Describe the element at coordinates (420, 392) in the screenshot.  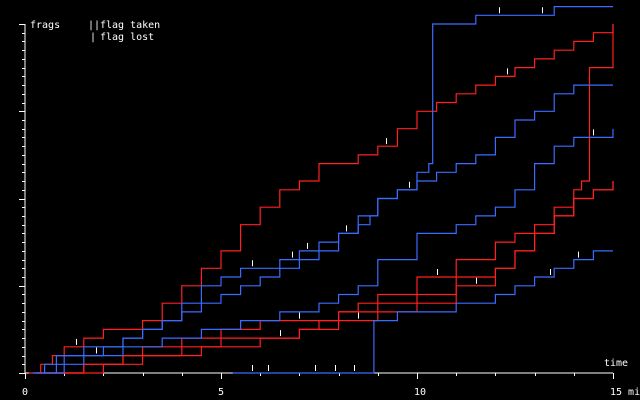
I see `x-tick-label: 10` at that location.